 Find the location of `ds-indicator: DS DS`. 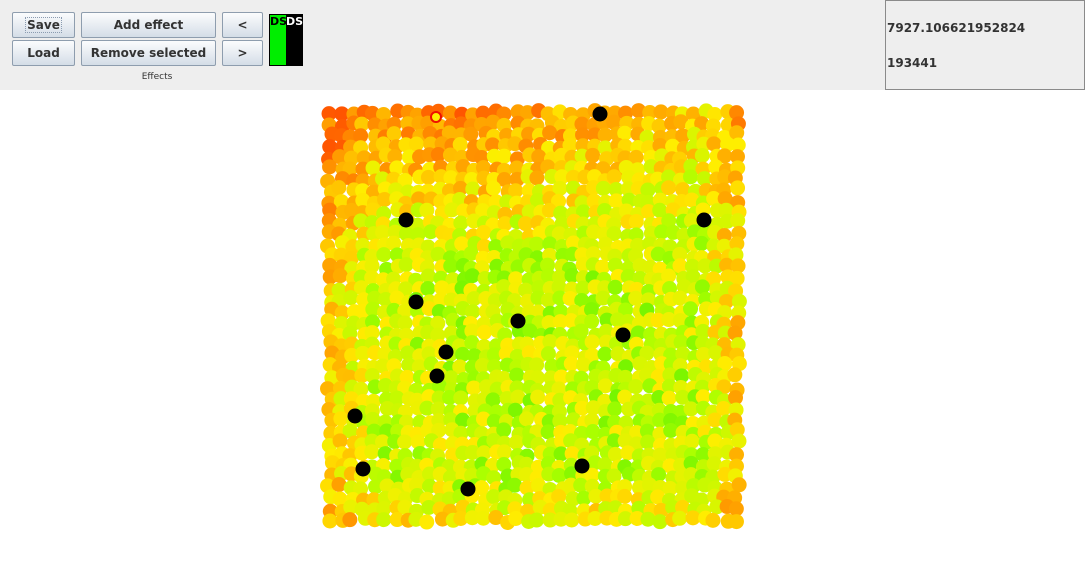

ds-indicator: DS DS is located at coordinates (286, 40).